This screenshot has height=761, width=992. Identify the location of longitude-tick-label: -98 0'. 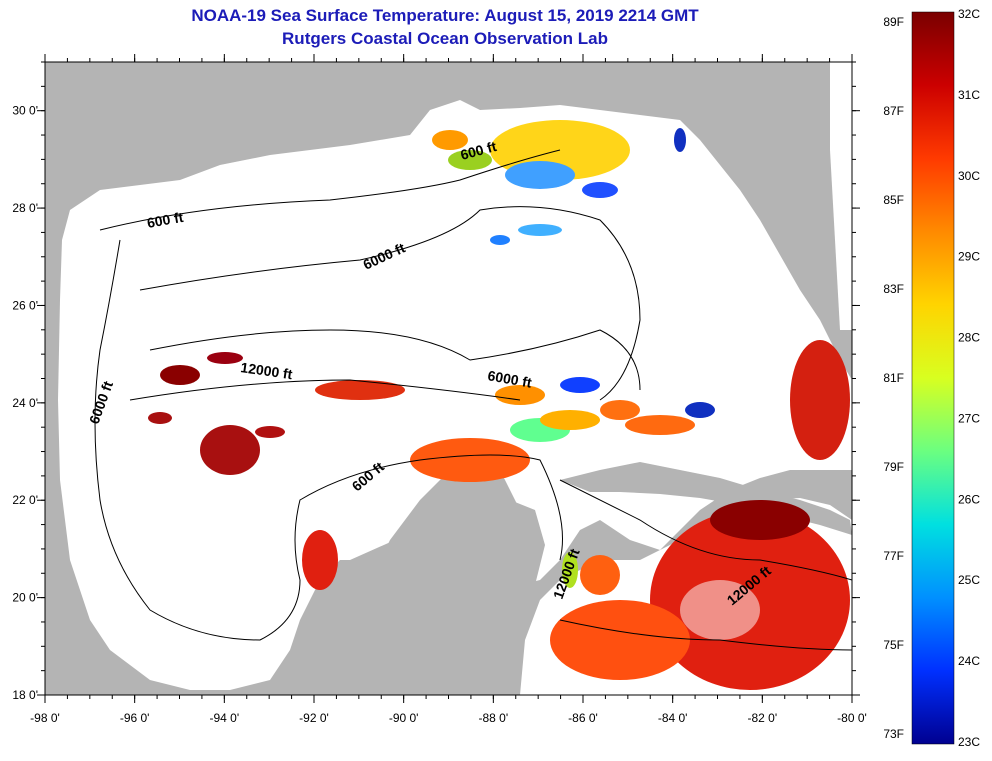
(45, 718).